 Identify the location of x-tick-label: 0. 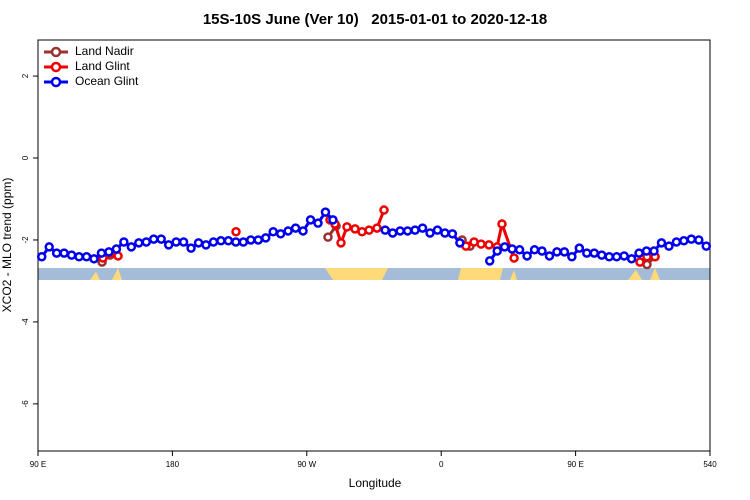
(441, 464).